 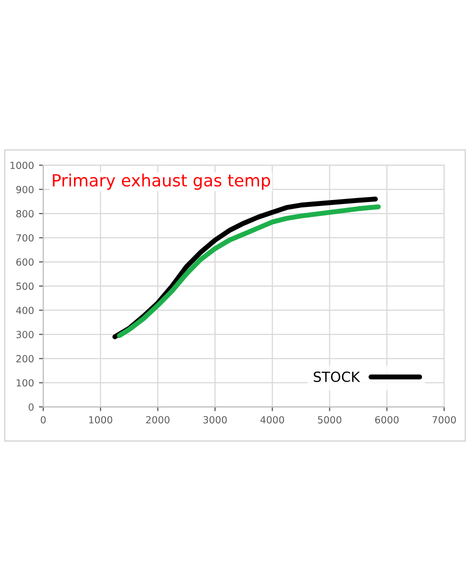 I want to click on x-tick-label: 1000, so click(x=100, y=420).